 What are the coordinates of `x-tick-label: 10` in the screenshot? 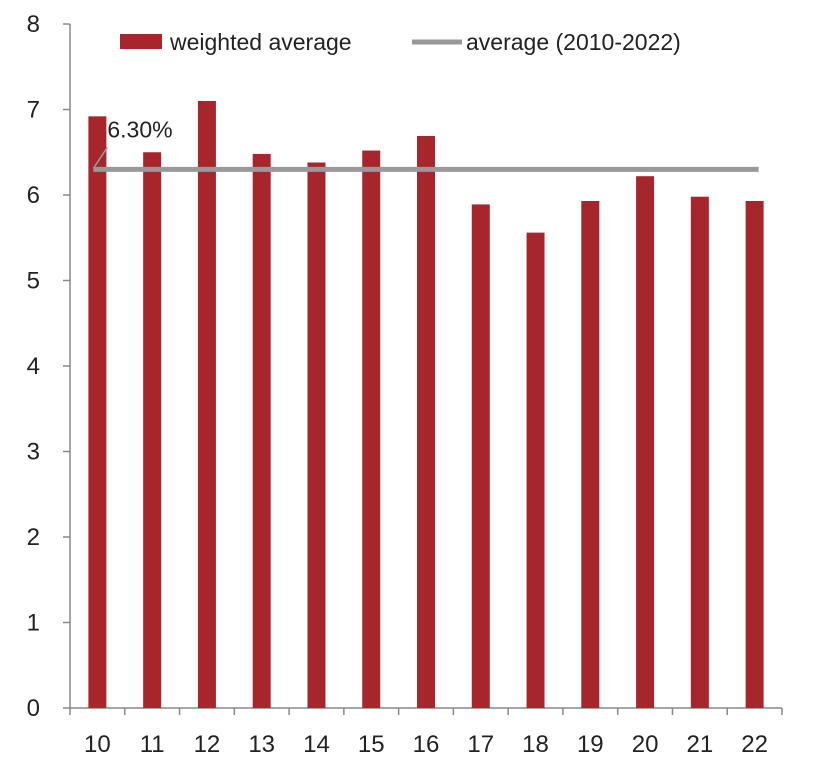 It's located at (97, 744).